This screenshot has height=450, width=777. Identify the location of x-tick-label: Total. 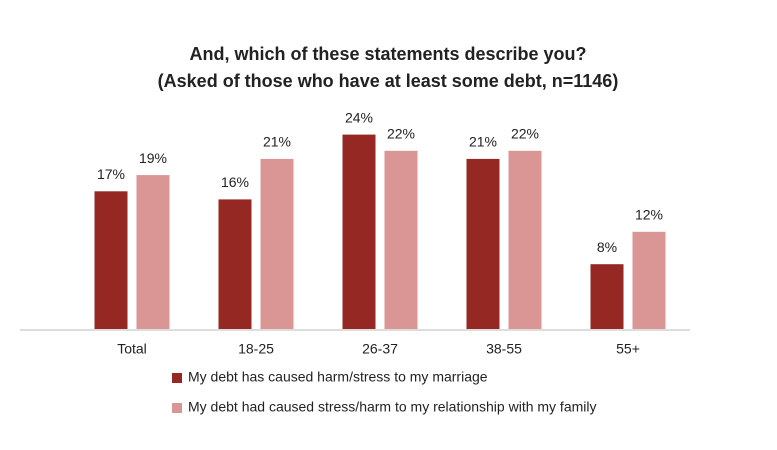
(132, 349).